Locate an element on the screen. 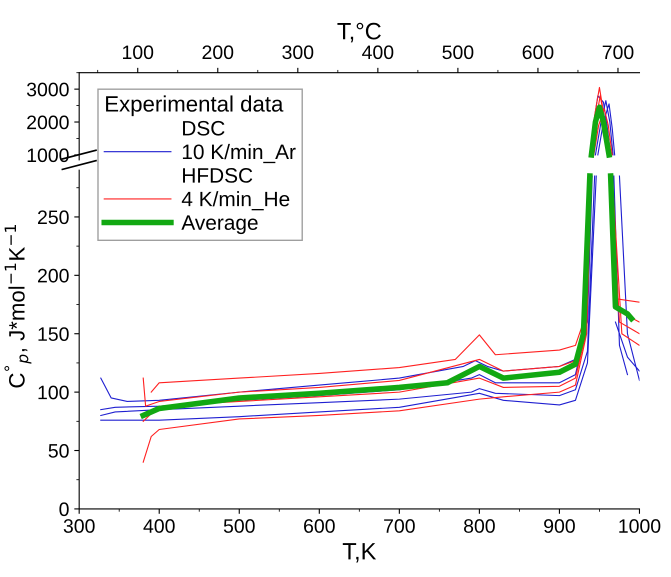 Image resolution: width=671 pixels, height=577 pixels. legend-title: Experimental data is located at coordinates (195, 105).